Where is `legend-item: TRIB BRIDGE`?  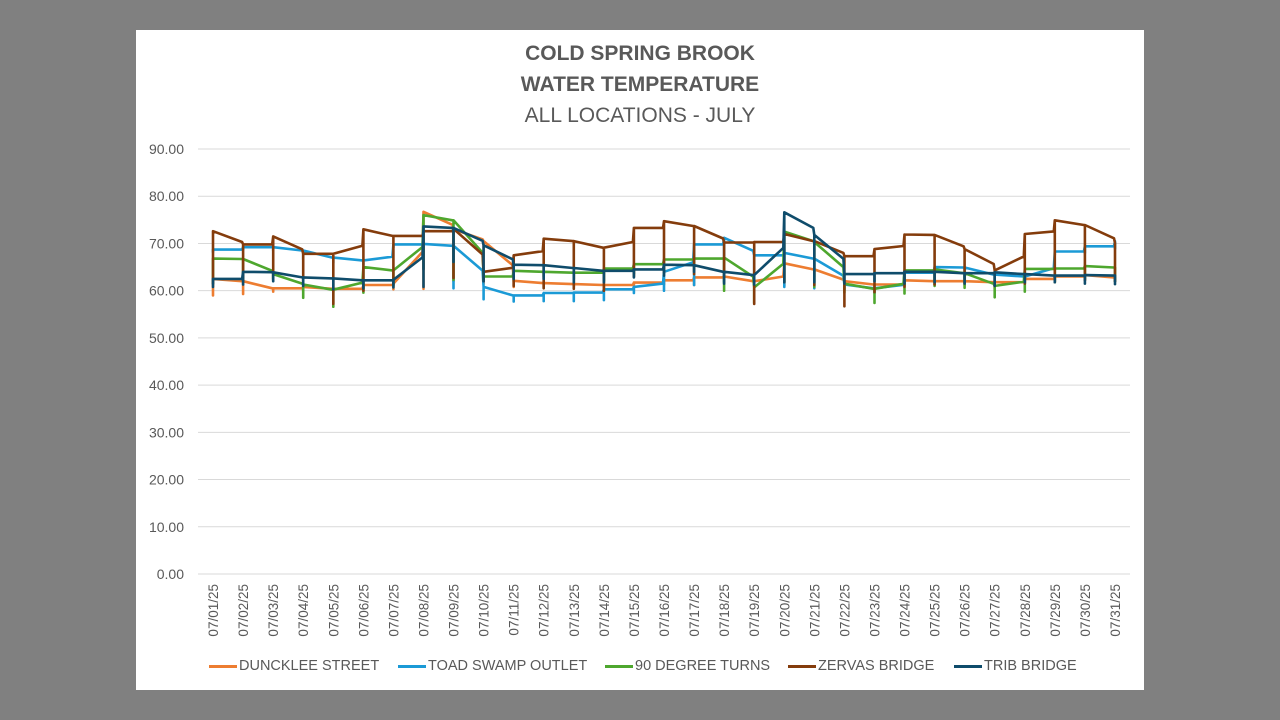
legend-item: TRIB BRIDGE is located at coordinates (1015, 666).